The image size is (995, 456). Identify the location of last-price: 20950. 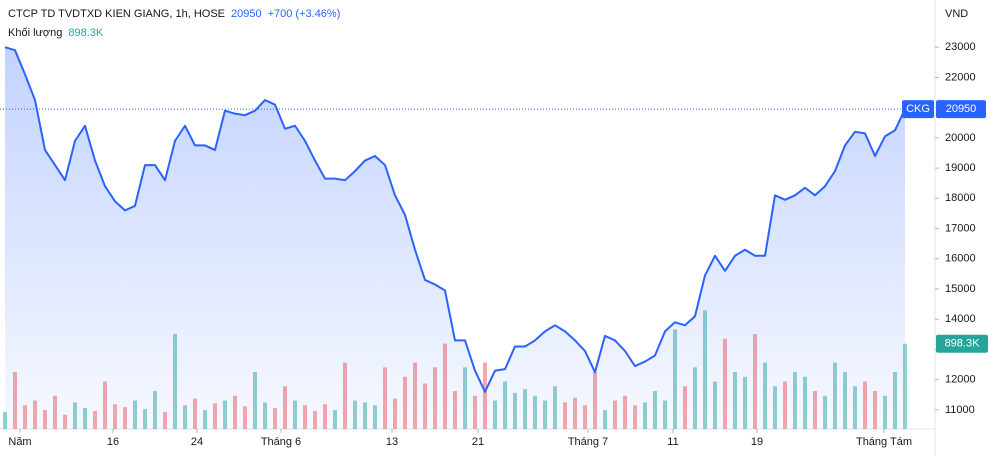
(246, 14).